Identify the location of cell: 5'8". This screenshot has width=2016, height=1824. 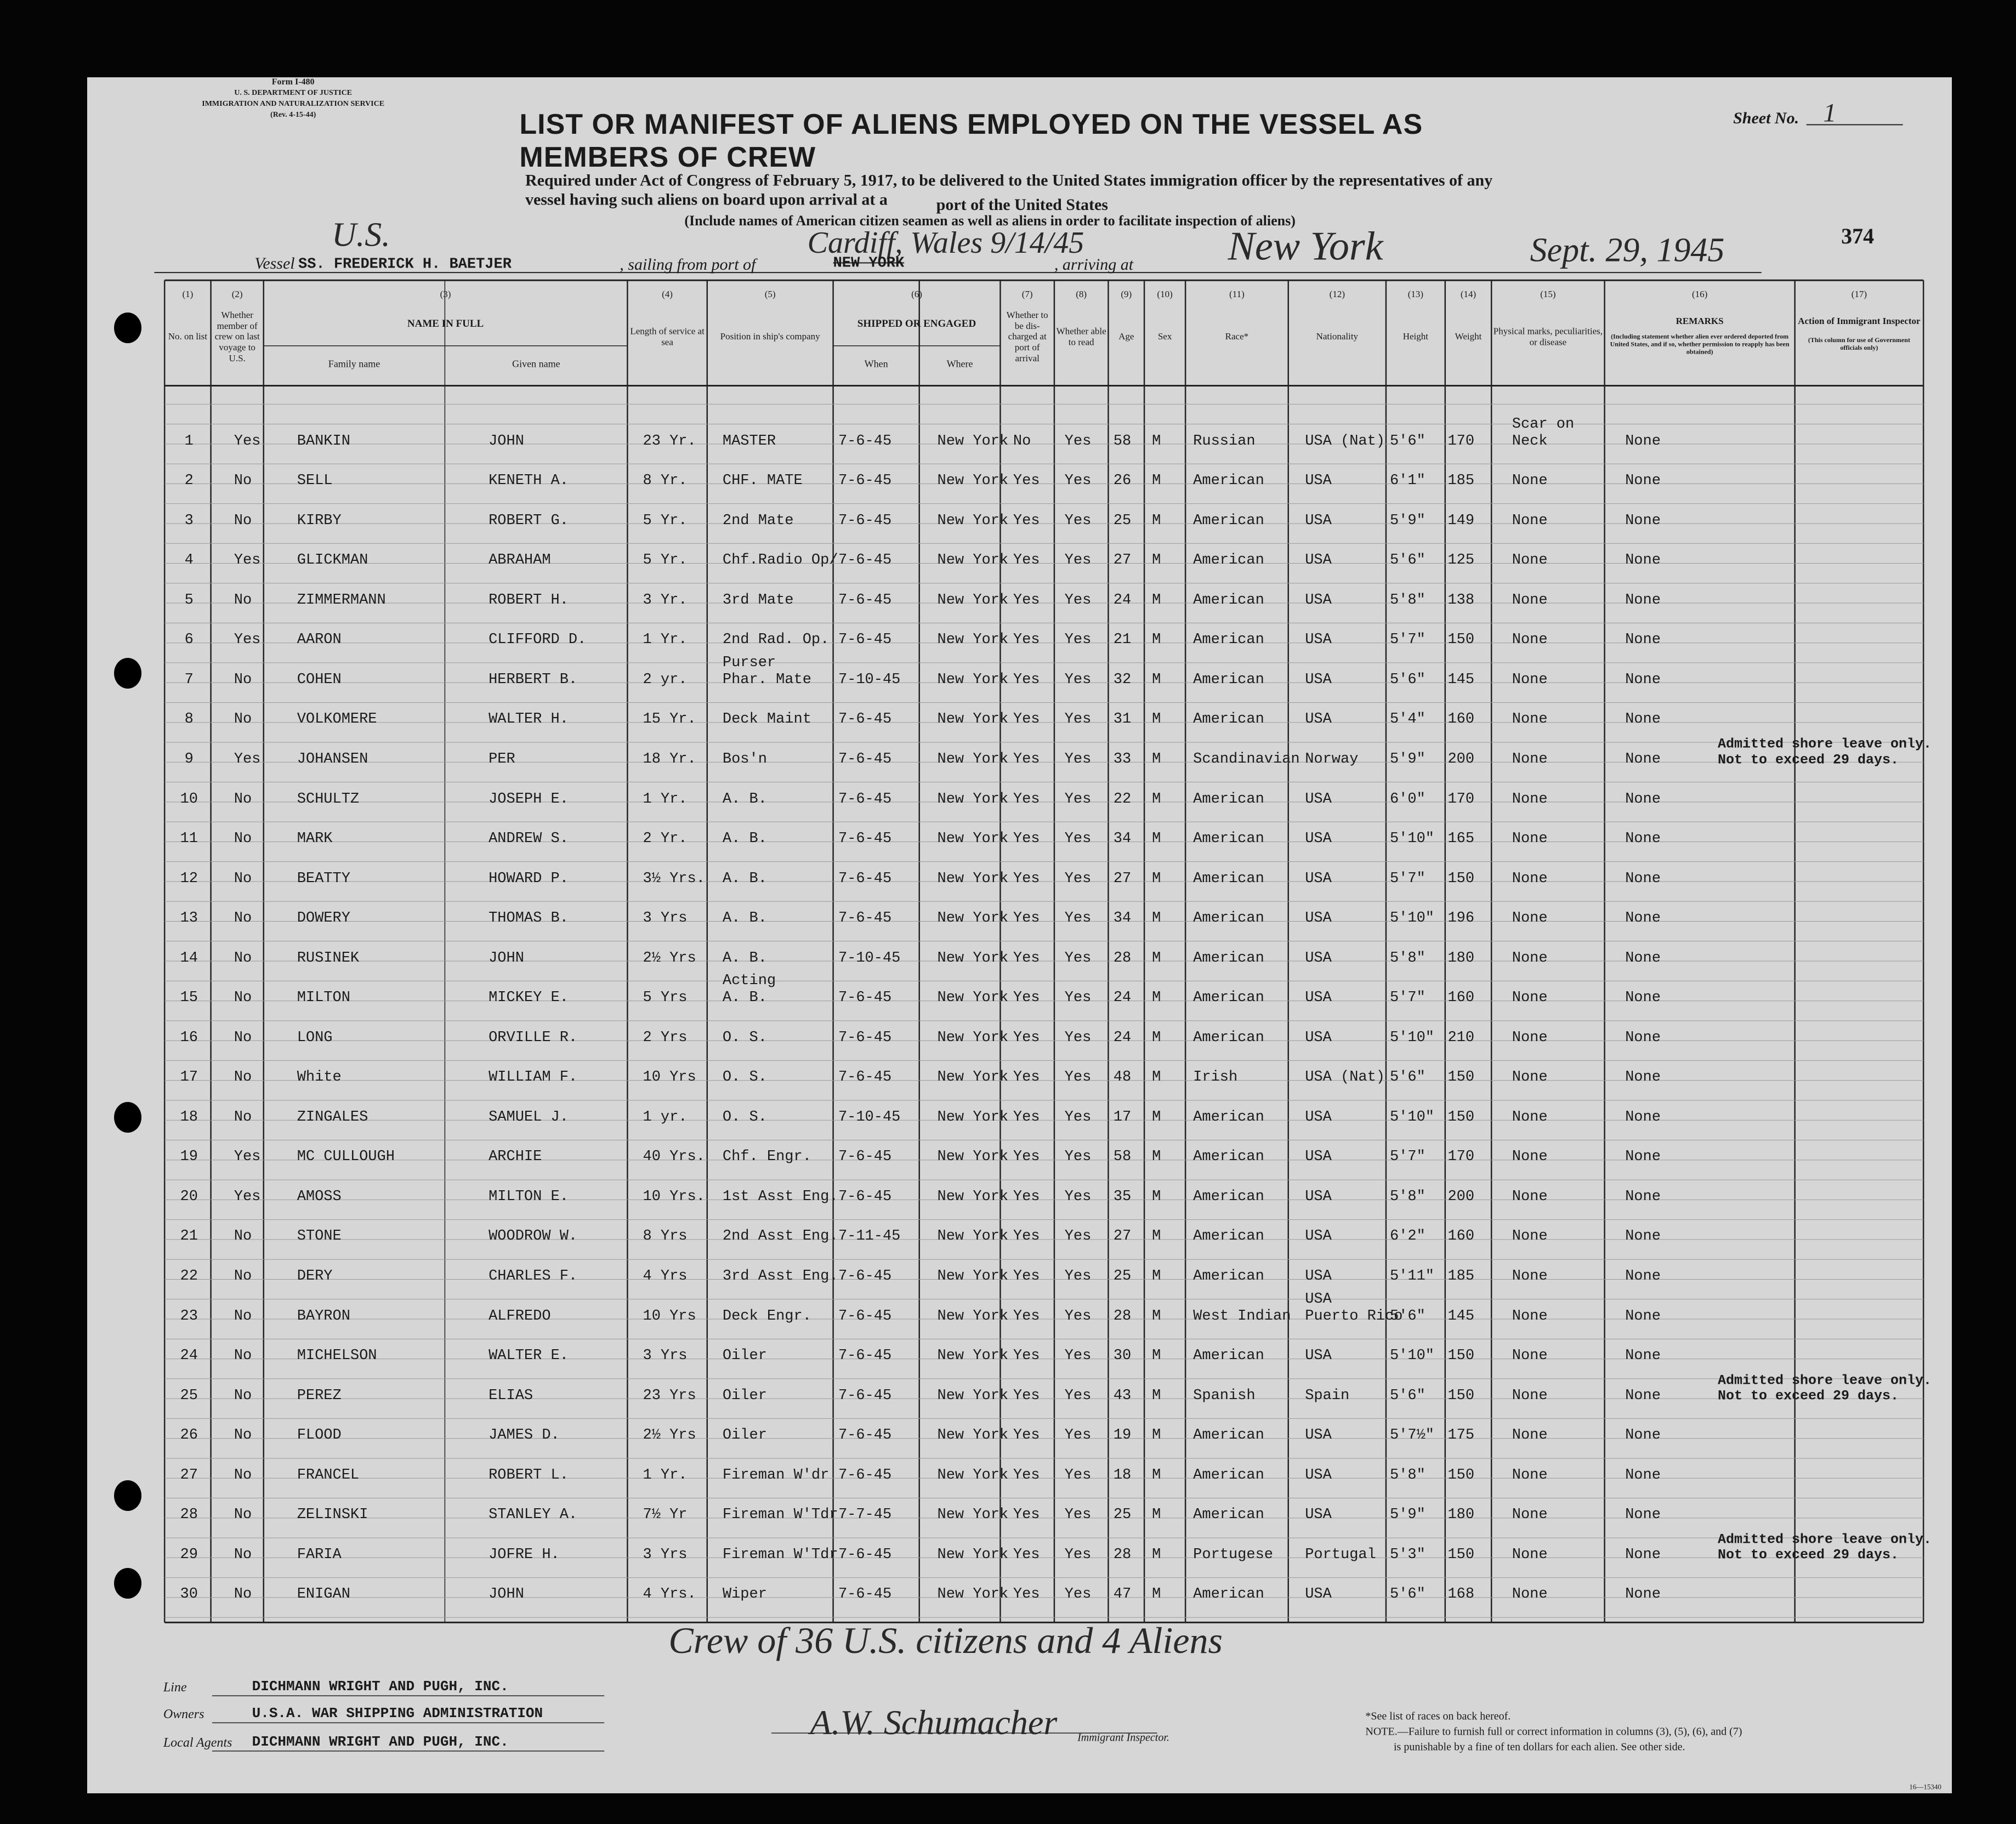
(1407, 959).